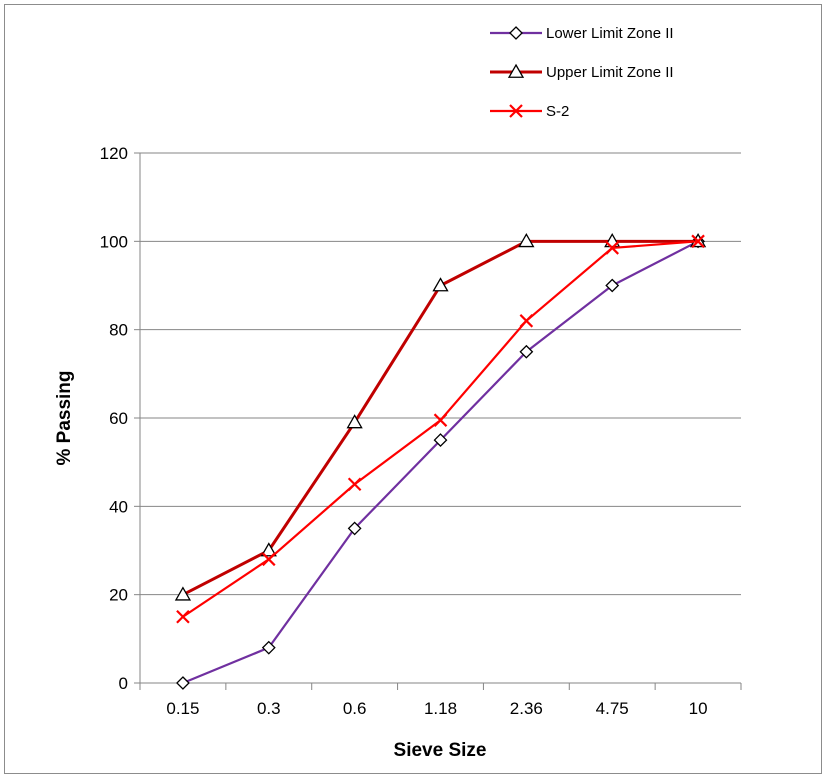 This screenshot has height=782, width=830. What do you see at coordinates (355, 708) in the screenshot?
I see `x-tick-label: 0.6` at bounding box center [355, 708].